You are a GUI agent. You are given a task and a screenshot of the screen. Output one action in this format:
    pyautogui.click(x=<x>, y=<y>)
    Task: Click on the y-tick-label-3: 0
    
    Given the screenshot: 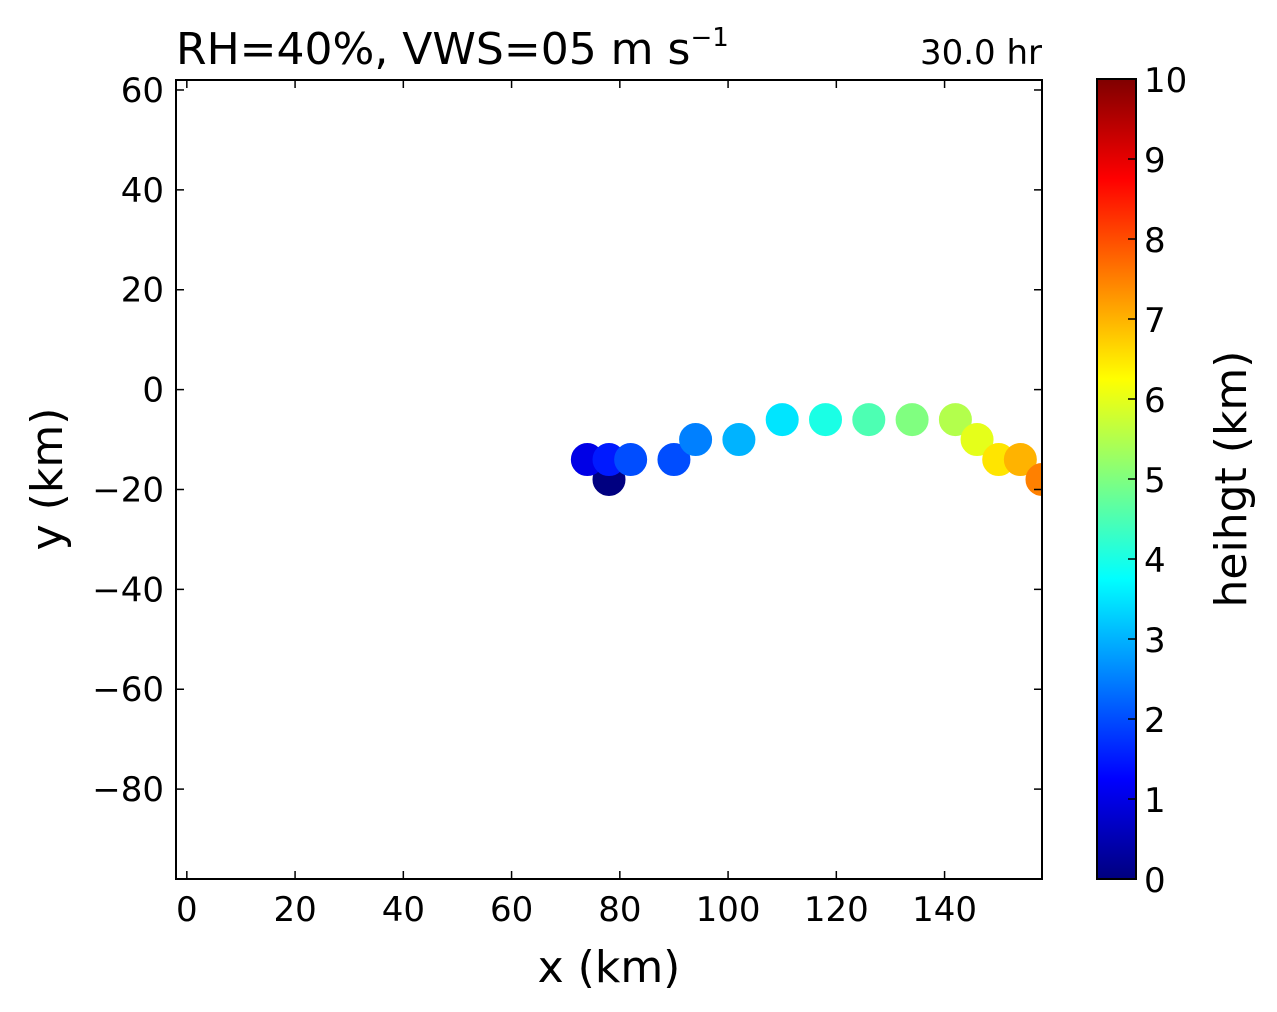 What is the action you would take?
    pyautogui.click(x=153, y=391)
    